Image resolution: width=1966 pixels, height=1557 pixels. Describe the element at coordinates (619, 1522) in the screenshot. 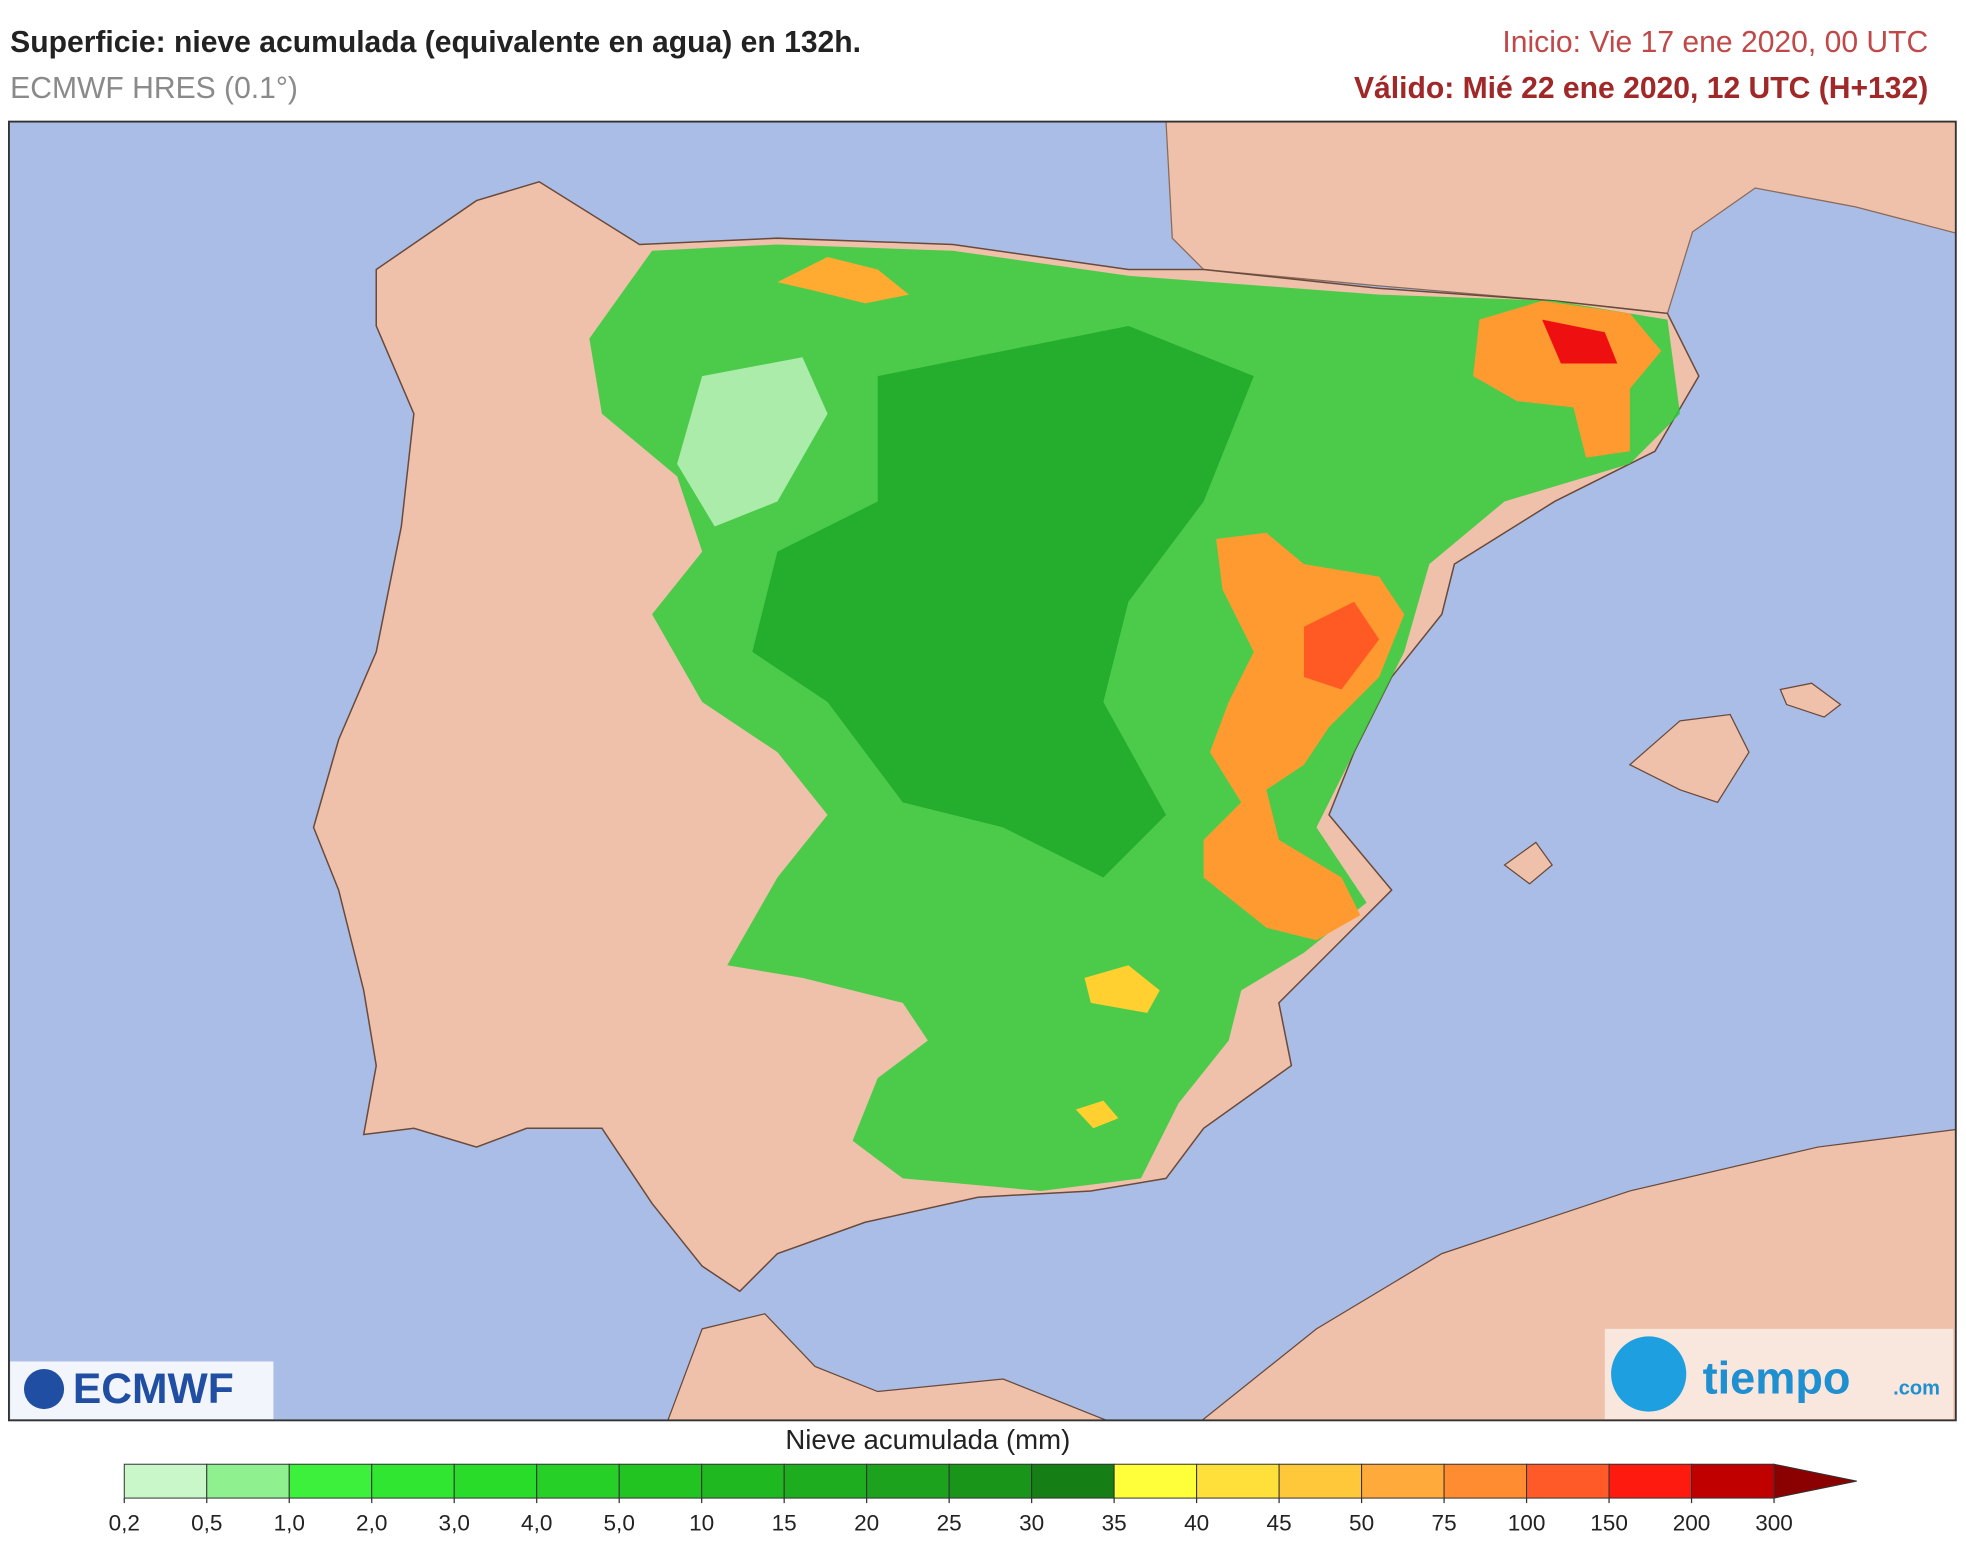

I see `legend-tick-label: 5,0` at that location.